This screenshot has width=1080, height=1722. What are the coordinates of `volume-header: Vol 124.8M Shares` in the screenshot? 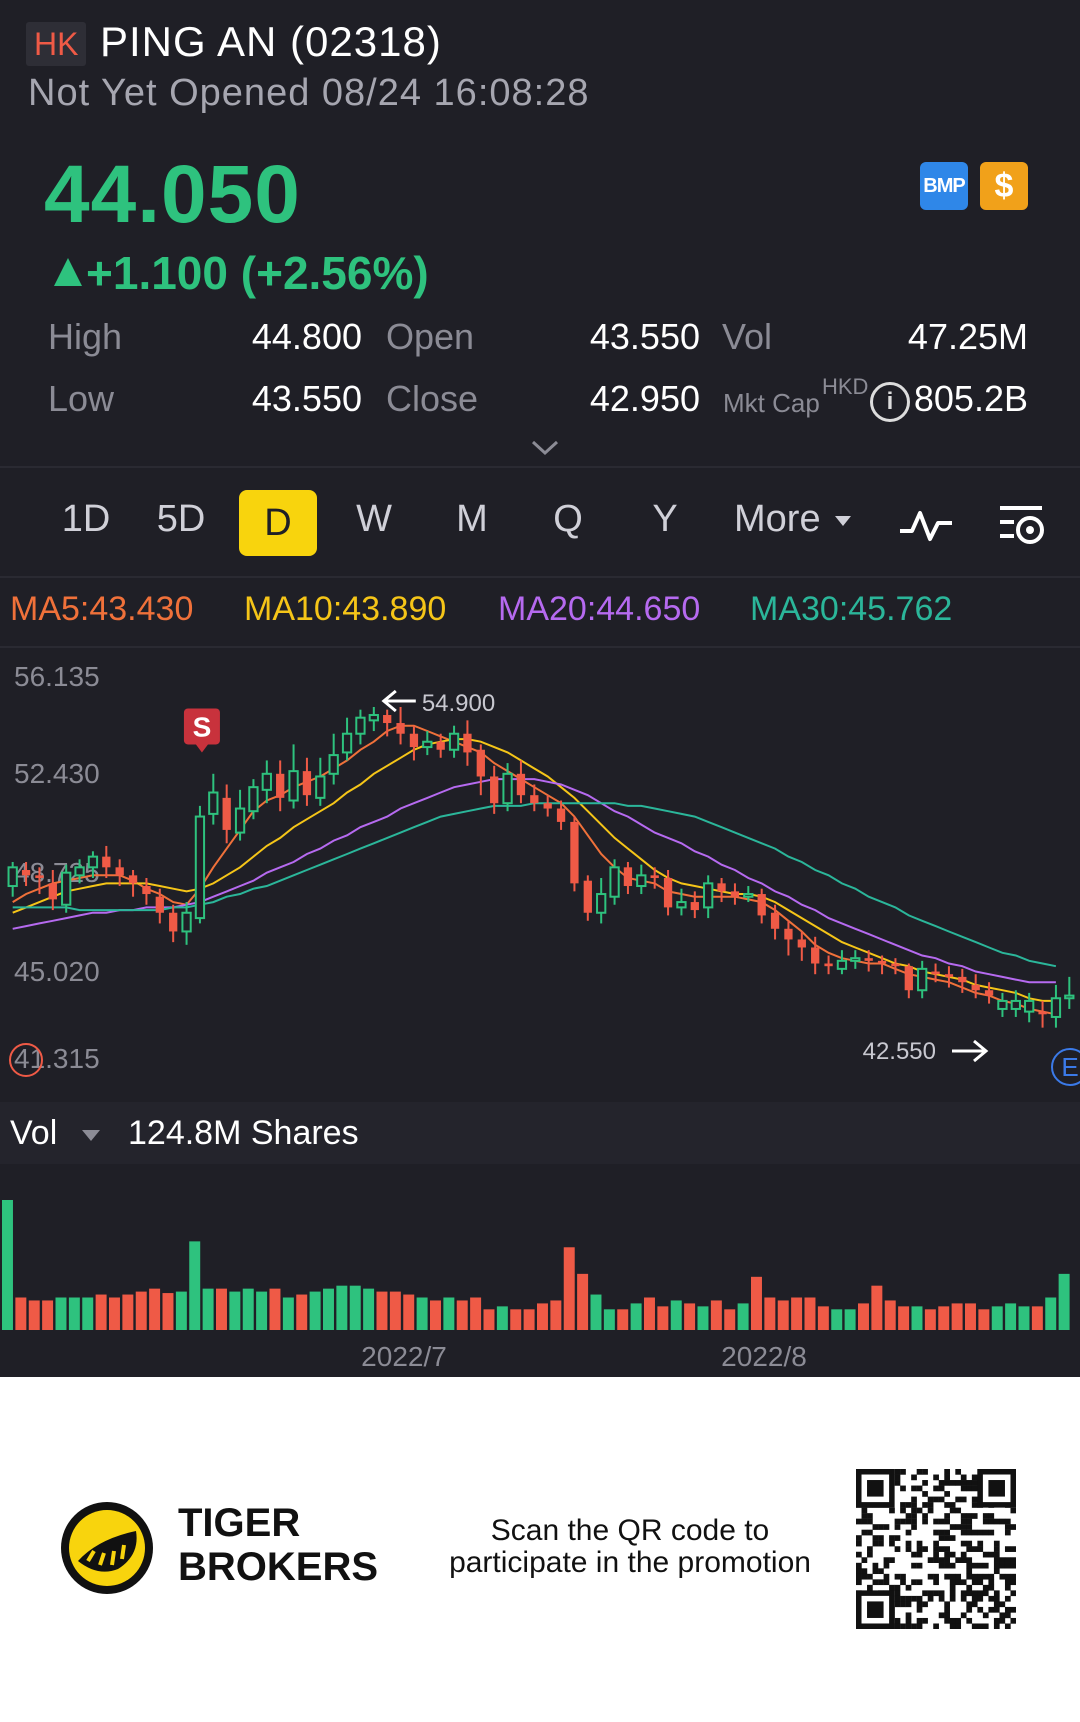 It's located at (540, 1133).